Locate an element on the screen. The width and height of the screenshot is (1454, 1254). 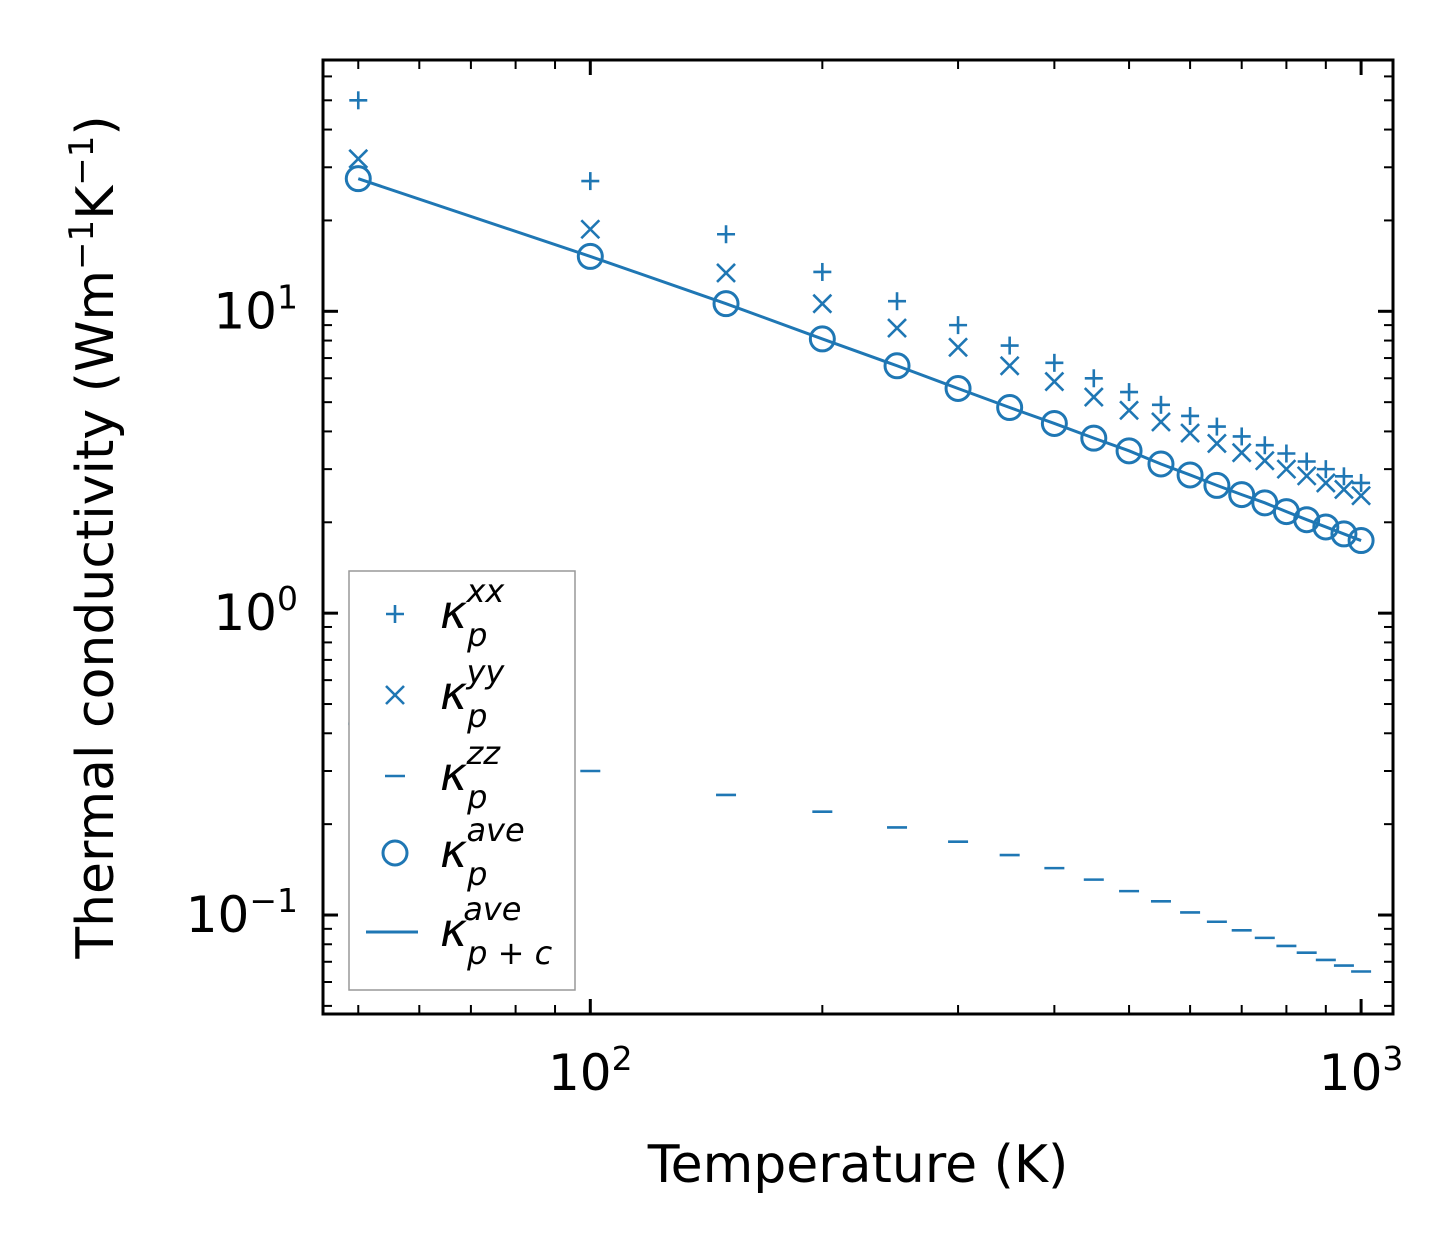
legend-item-kappa_p_zz: κp zz is located at coordinates (443, 775).